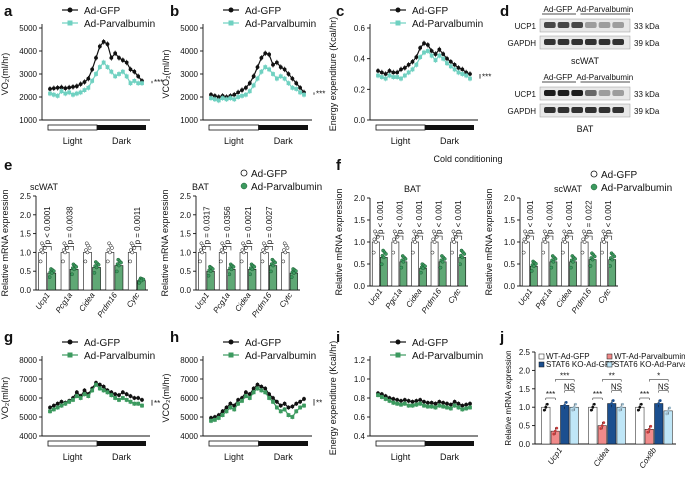  I want to click on legend-parv-label: Ad-Parvalbumin, so click(447, 24).